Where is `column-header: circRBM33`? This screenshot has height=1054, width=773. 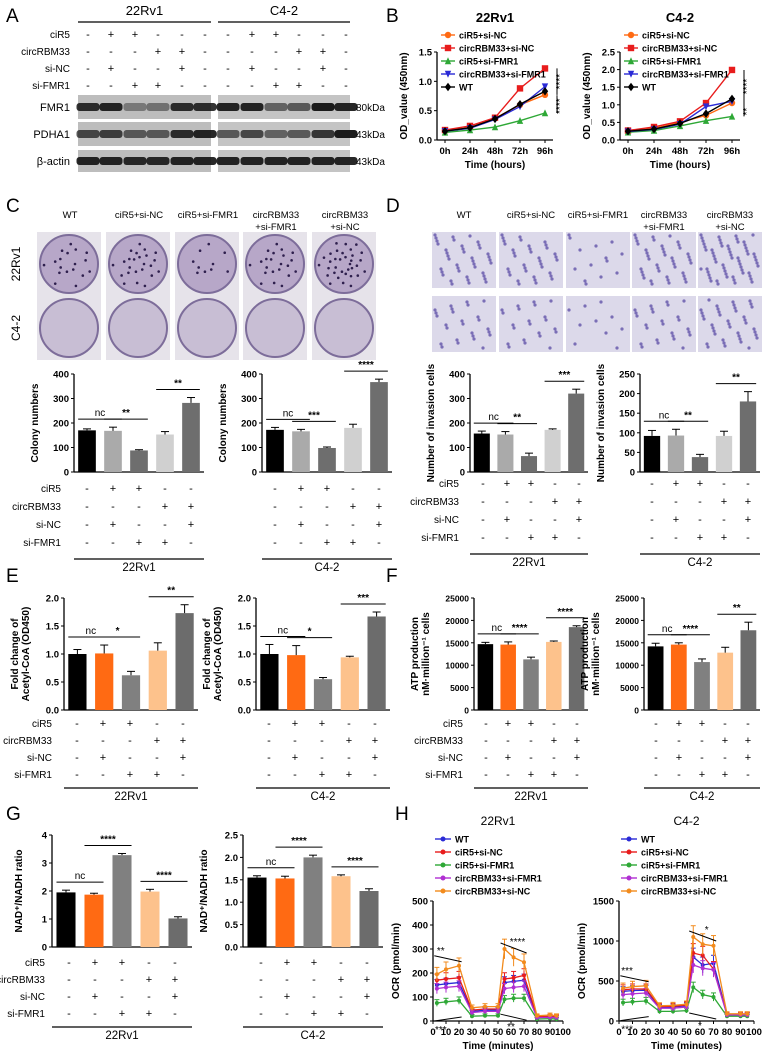
column-header: circRBM33 is located at coordinates (276, 215).